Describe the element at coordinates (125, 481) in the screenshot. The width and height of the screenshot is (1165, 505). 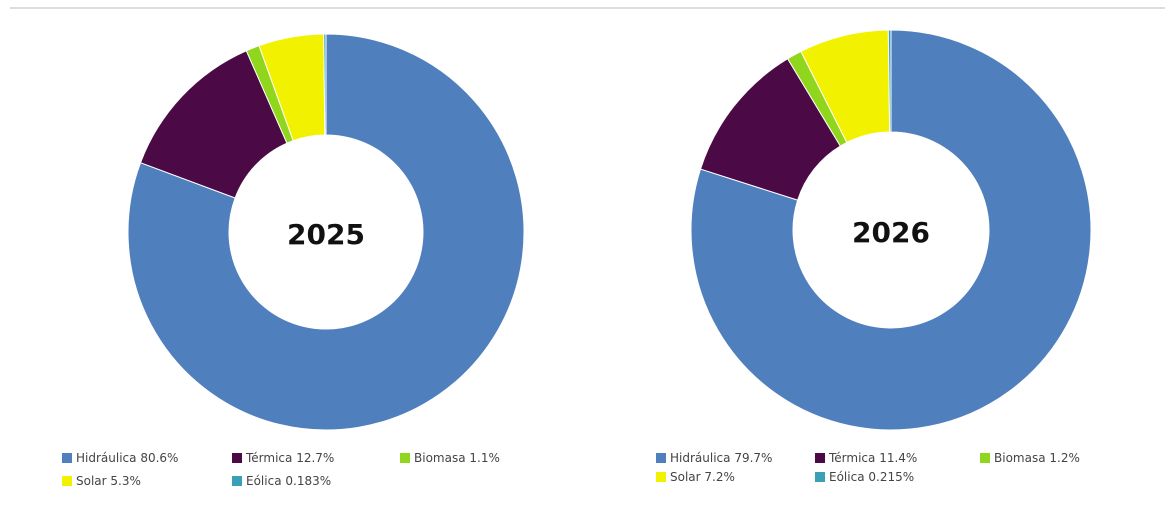
I see `legend-value: 5.3%` at that location.